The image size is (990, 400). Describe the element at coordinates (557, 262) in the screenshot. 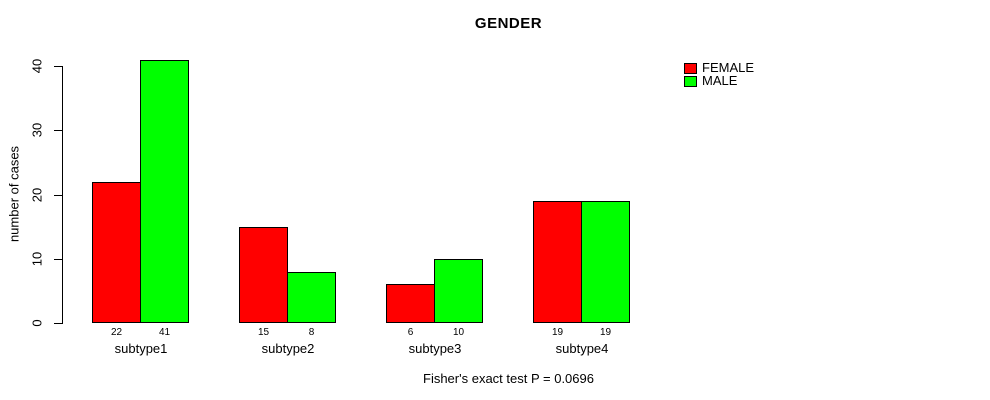

I see `bar-subtype4-female` at that location.